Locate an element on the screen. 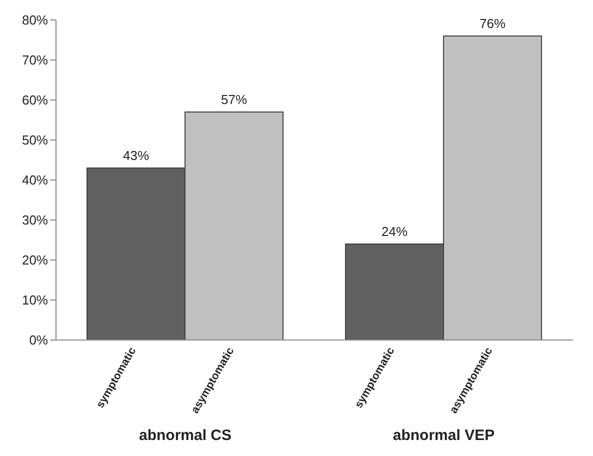  y-tick-label: 0% is located at coordinates (38, 340).